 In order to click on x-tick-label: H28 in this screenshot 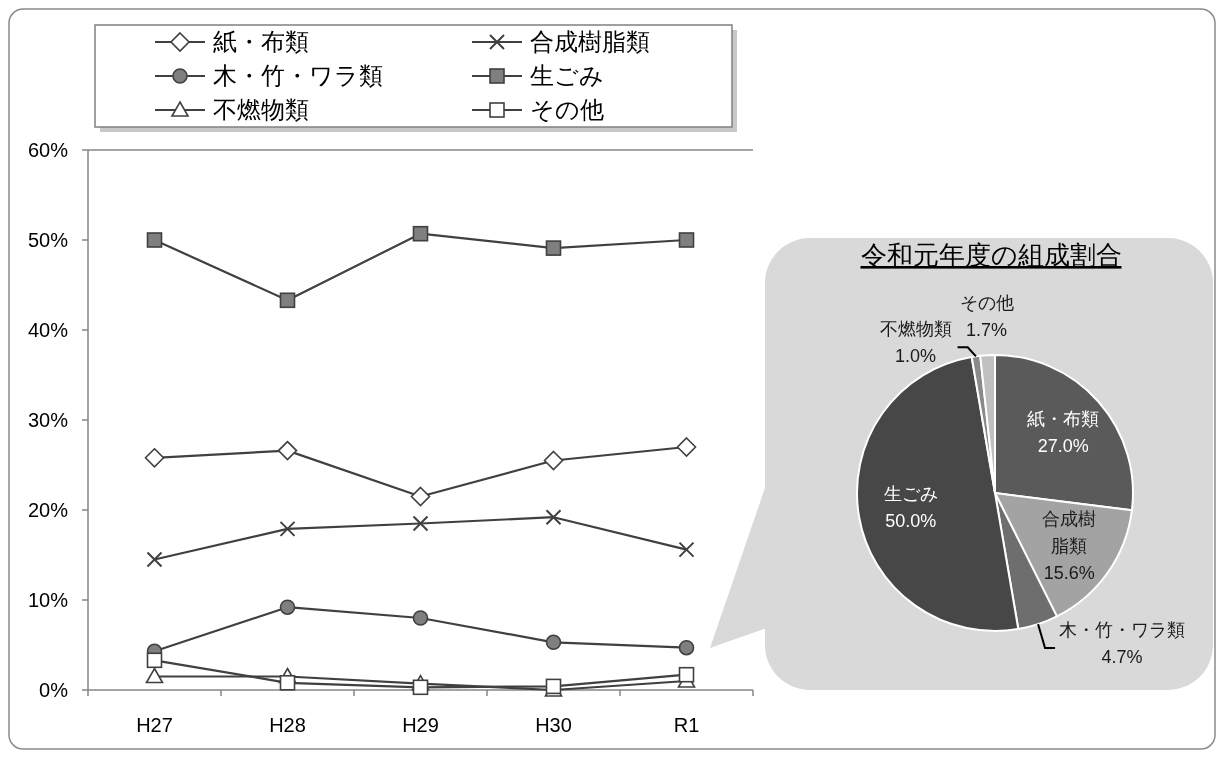, I will do `click(287, 725)`.